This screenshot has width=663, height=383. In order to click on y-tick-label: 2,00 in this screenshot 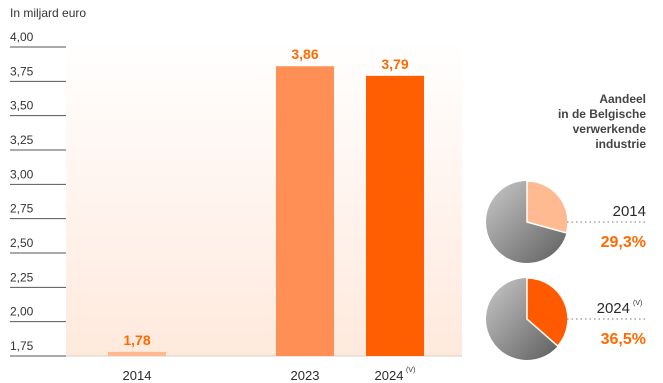, I will do `click(22, 312)`.